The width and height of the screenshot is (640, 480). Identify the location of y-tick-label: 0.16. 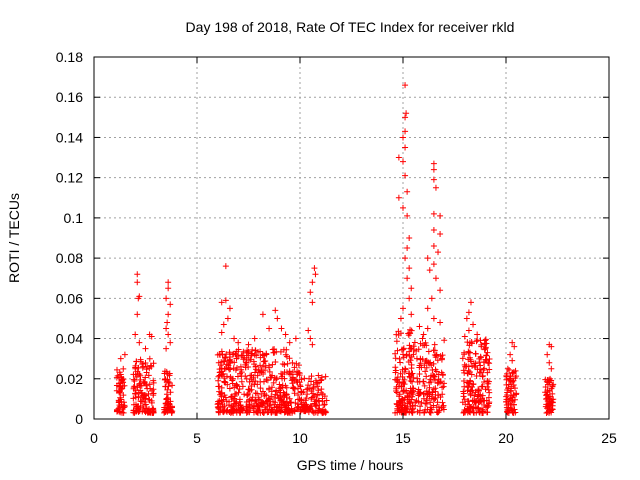
(69, 97).